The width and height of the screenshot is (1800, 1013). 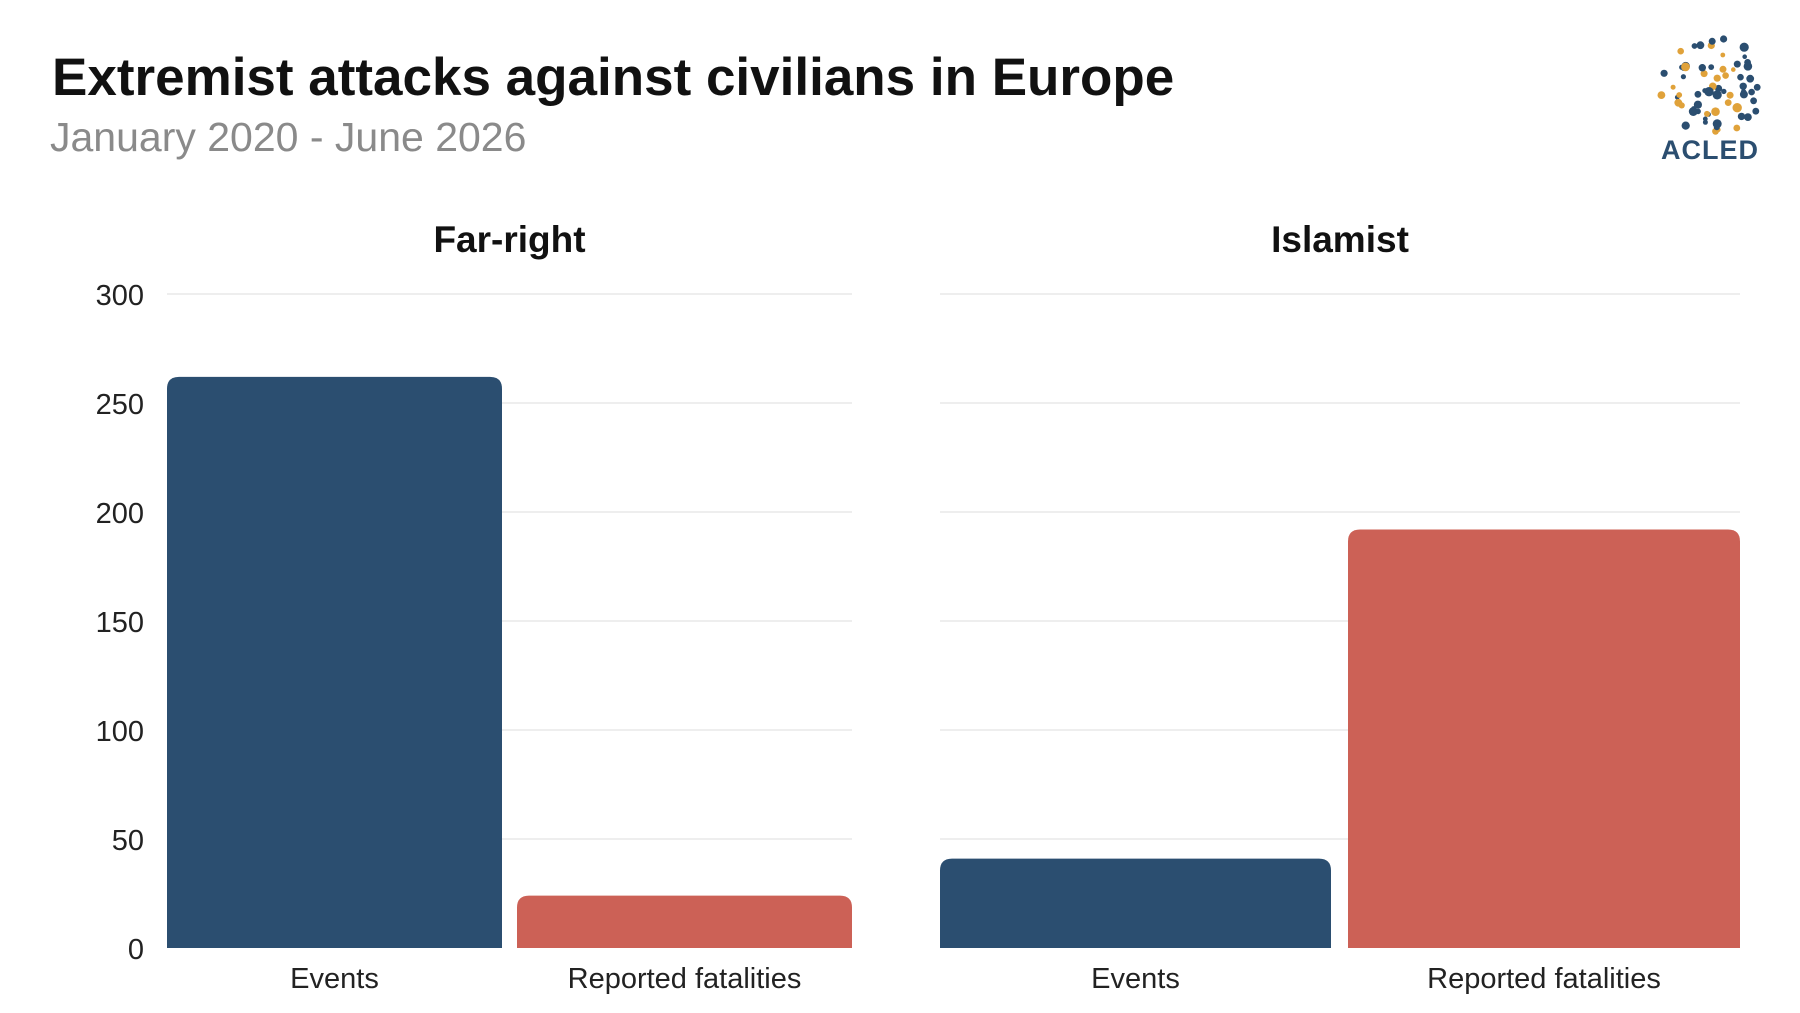 What do you see at coordinates (288, 137) in the screenshot?
I see `chart-subtitle: January 2020 - June 2026` at bounding box center [288, 137].